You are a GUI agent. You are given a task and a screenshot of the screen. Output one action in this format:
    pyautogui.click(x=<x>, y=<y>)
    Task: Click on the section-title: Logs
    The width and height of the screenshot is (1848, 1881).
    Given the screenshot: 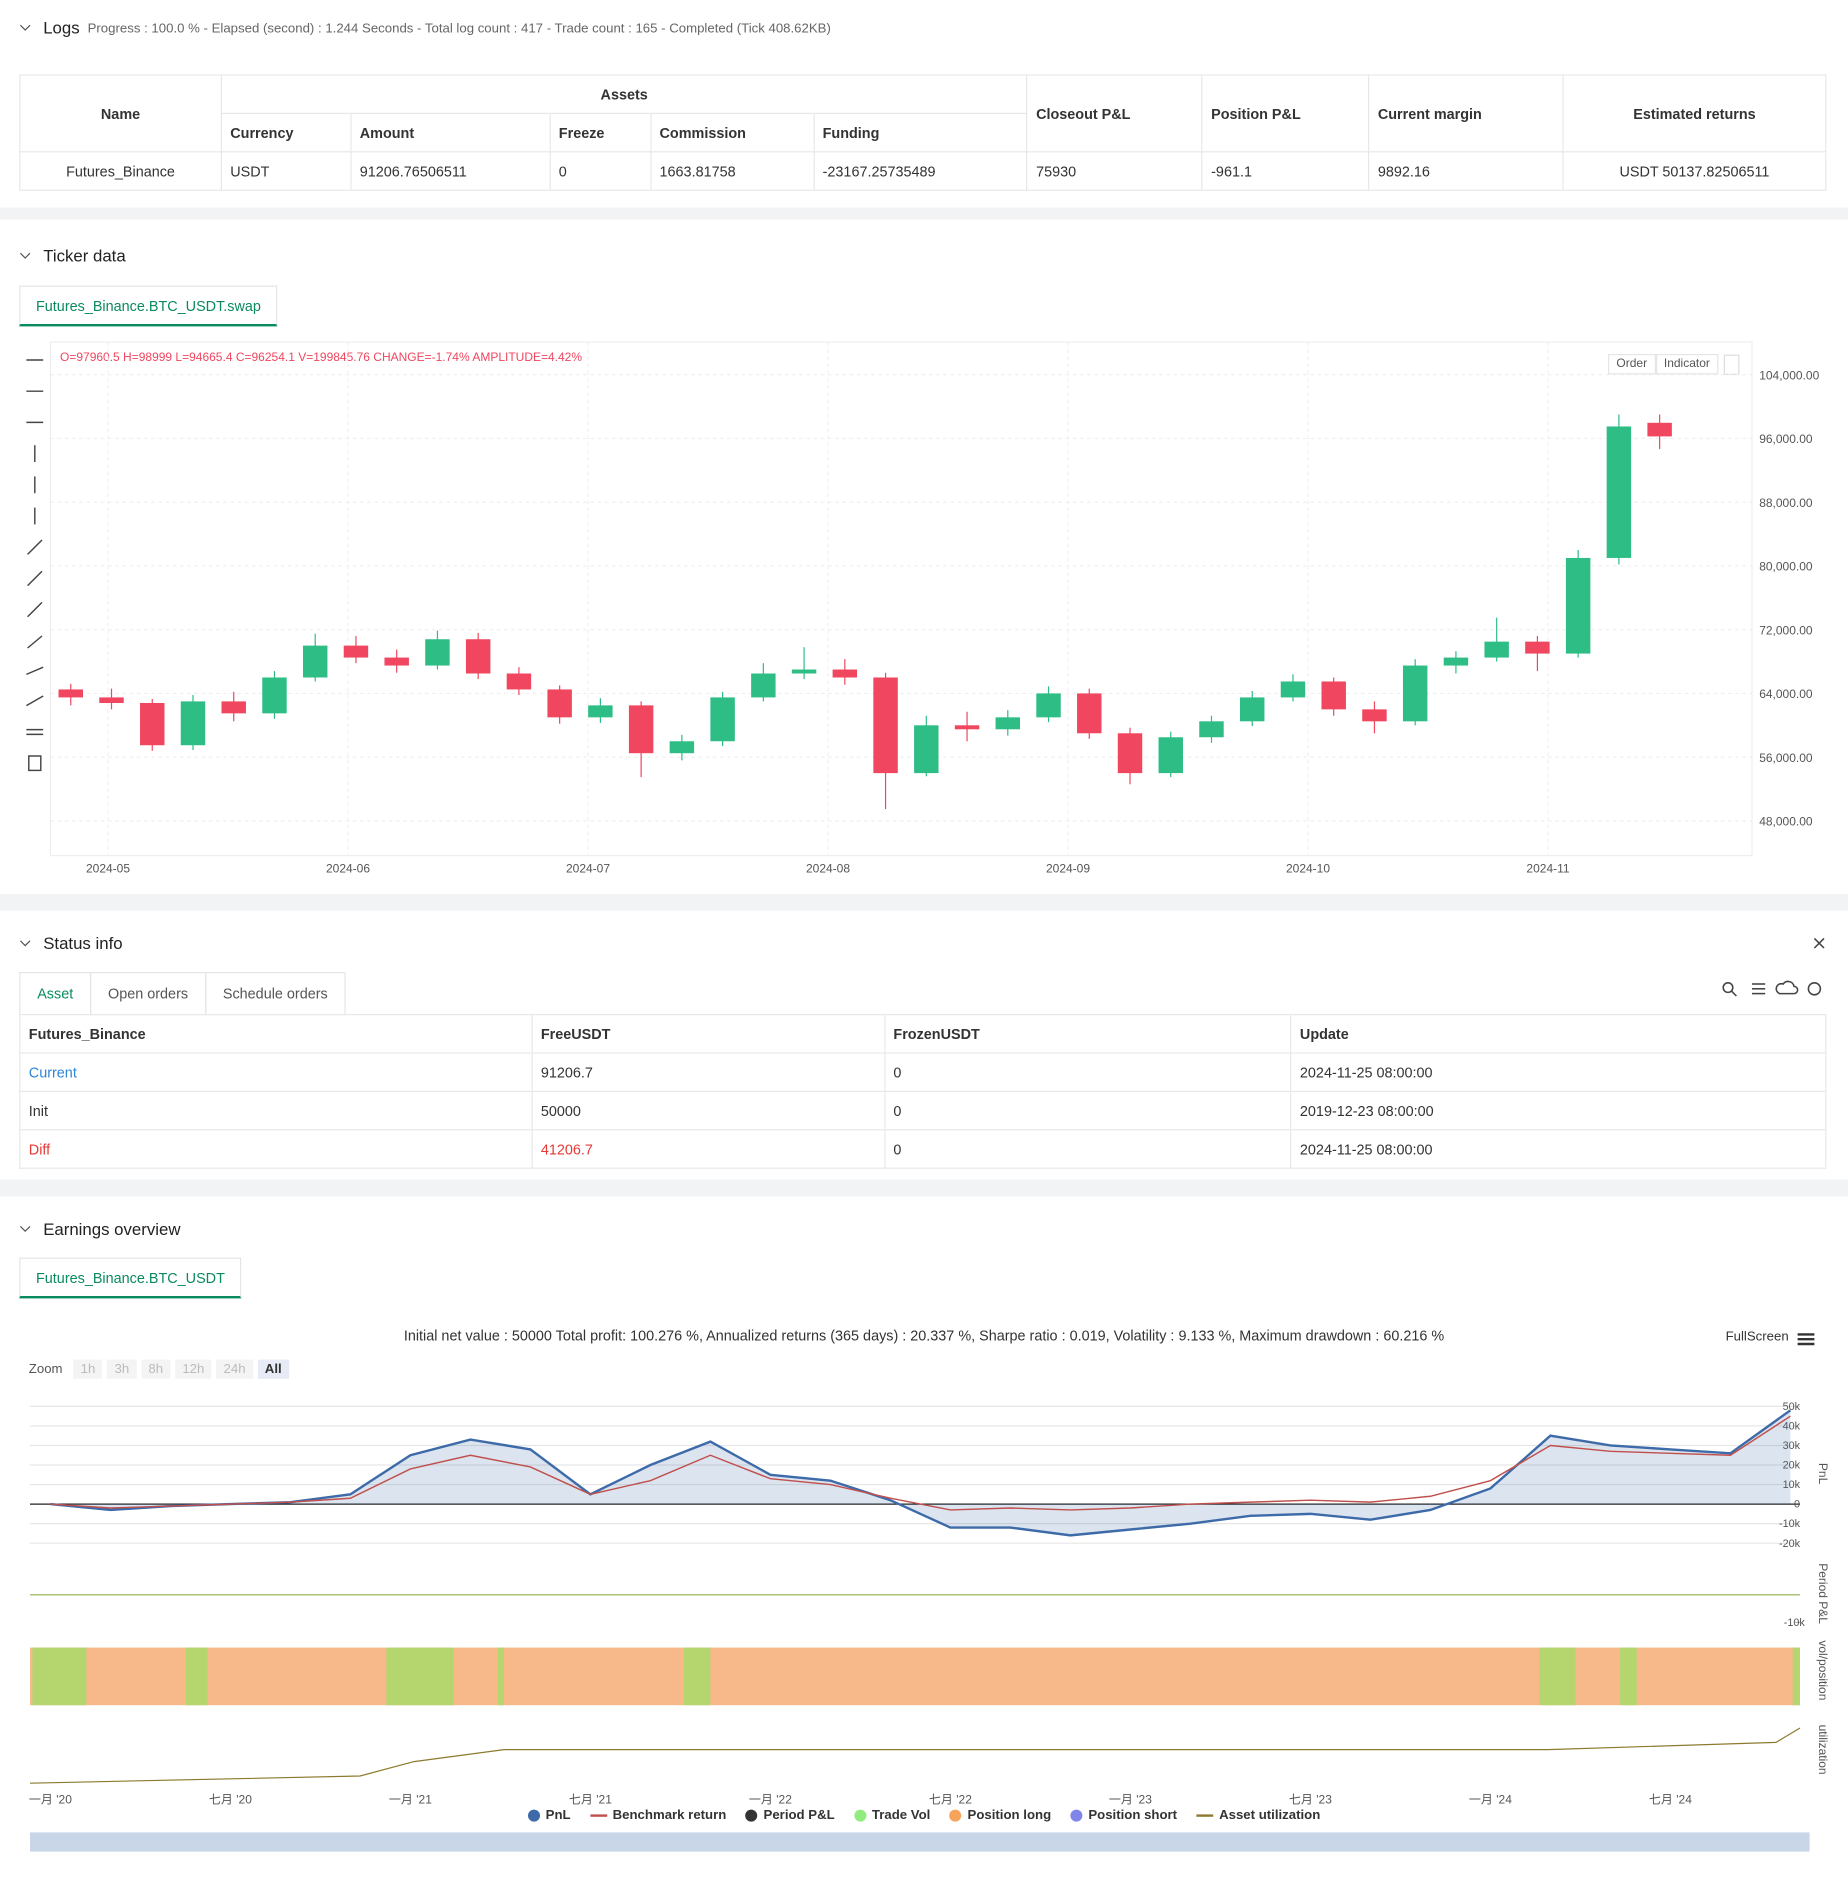 What is the action you would take?
    pyautogui.click(x=61, y=28)
    